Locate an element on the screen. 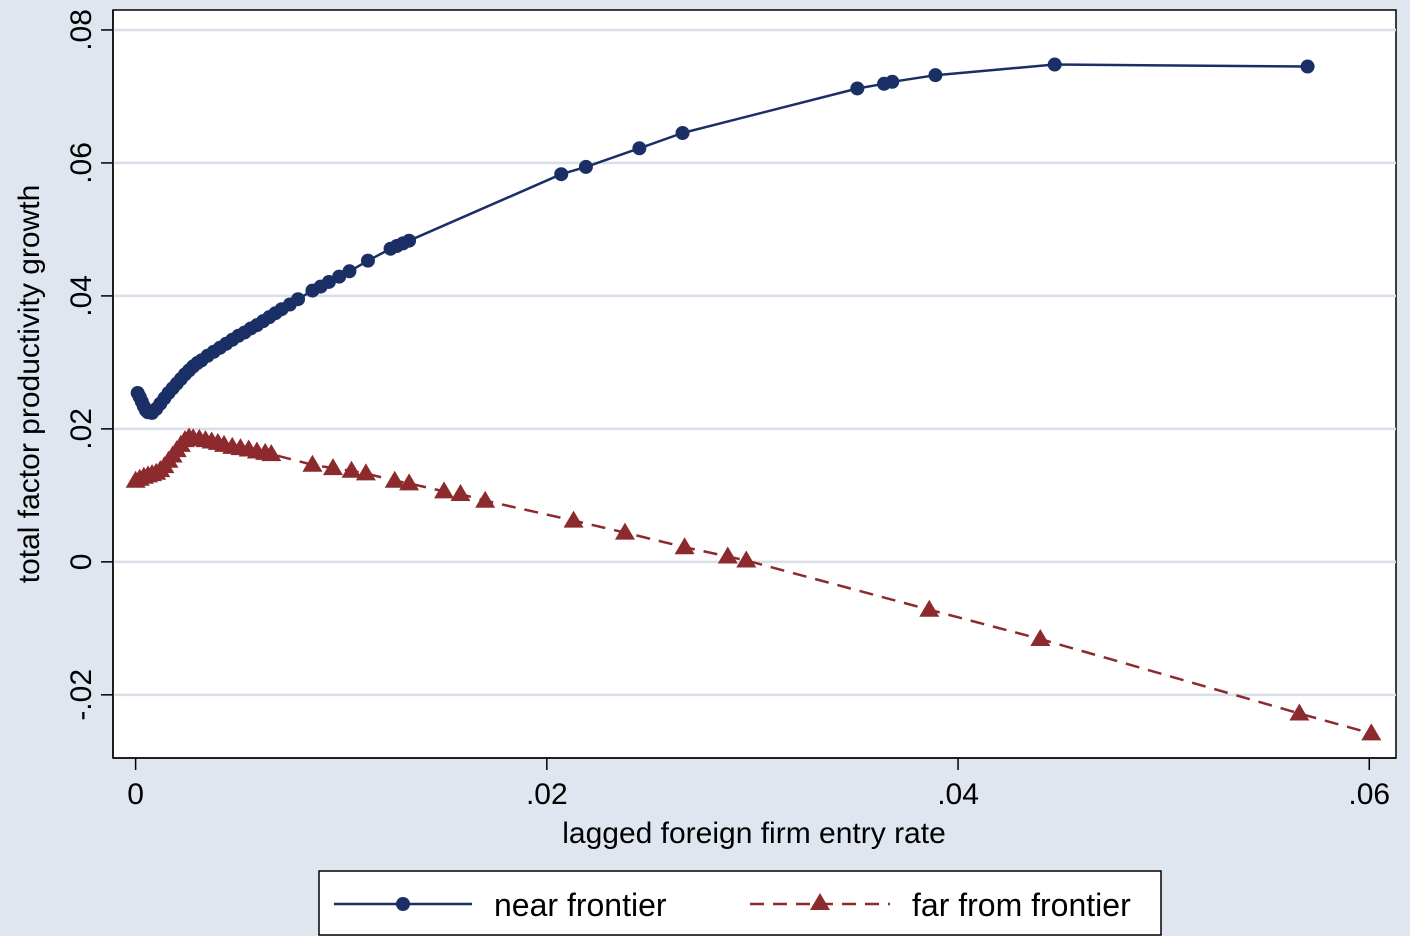 This screenshot has height=936, width=1410. legend-label-near-frontier: near frontier is located at coordinates (580, 905).